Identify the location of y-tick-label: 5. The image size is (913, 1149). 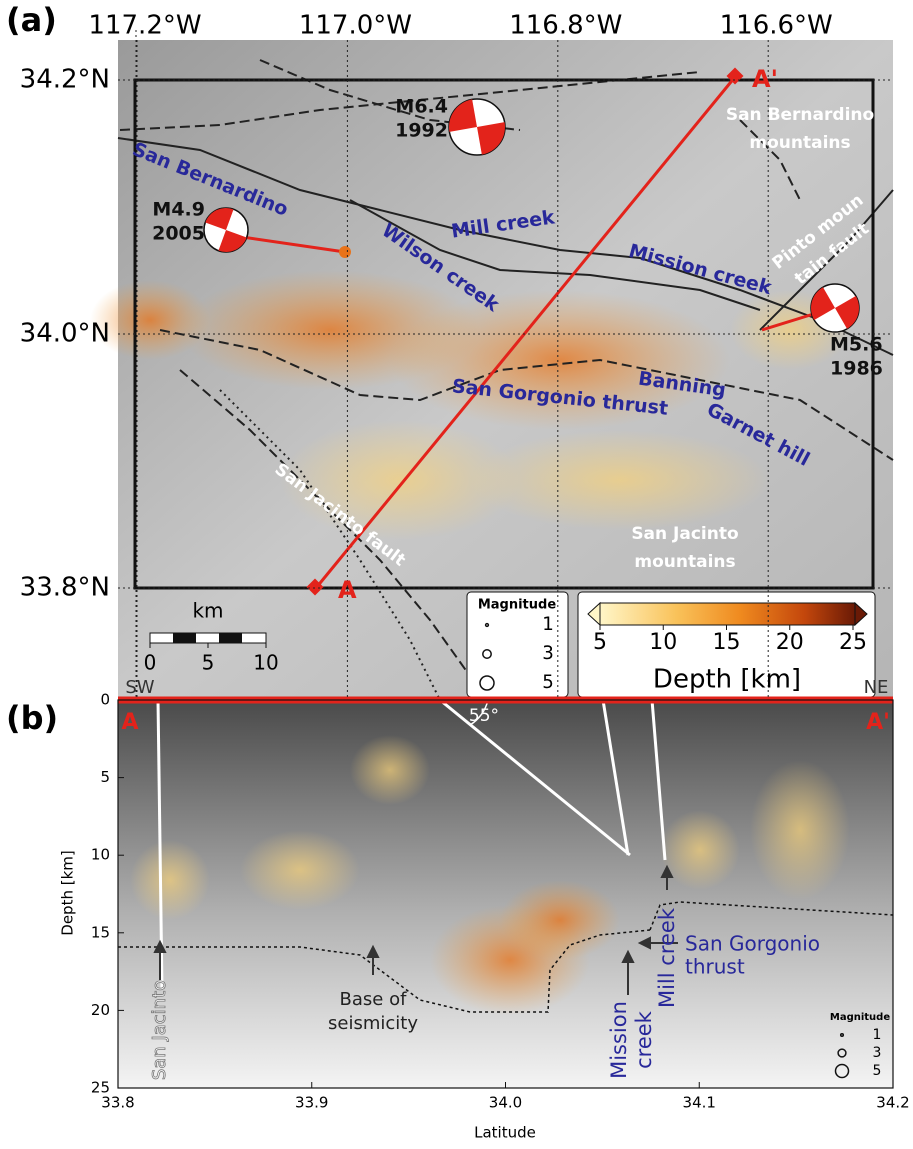
(105, 777).